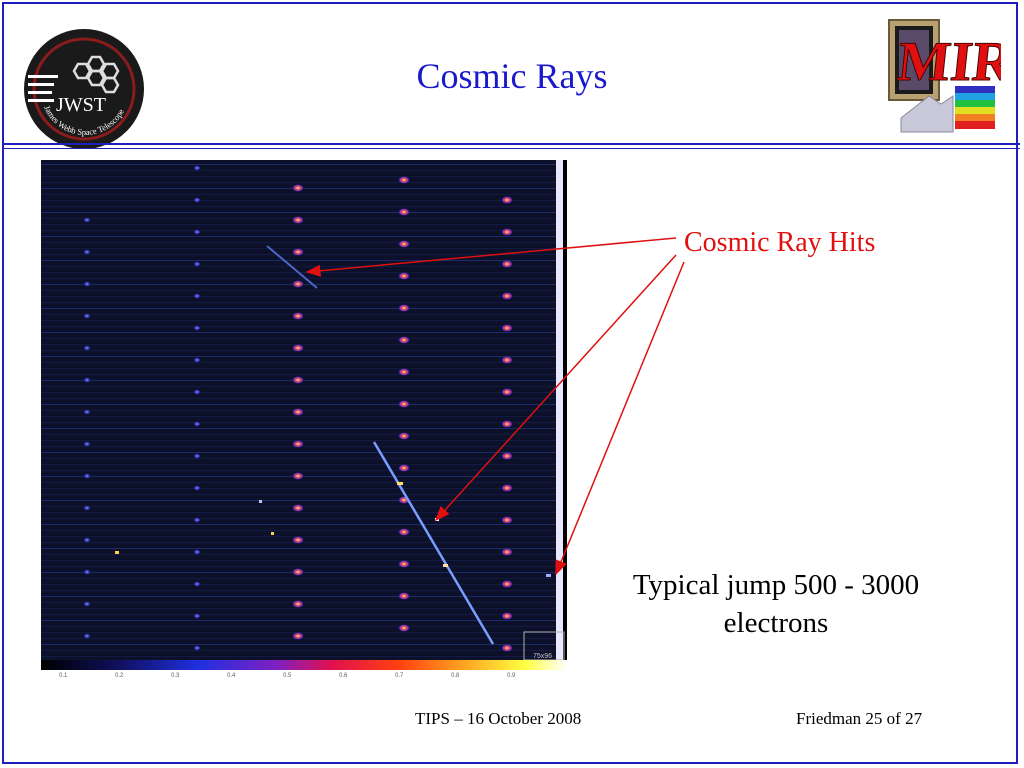 Image resolution: width=1024 pixels, height=768 pixels. Describe the element at coordinates (780, 242) in the screenshot. I see `cosmic-ray-hits-label: Cosmic Ray Hits` at that location.